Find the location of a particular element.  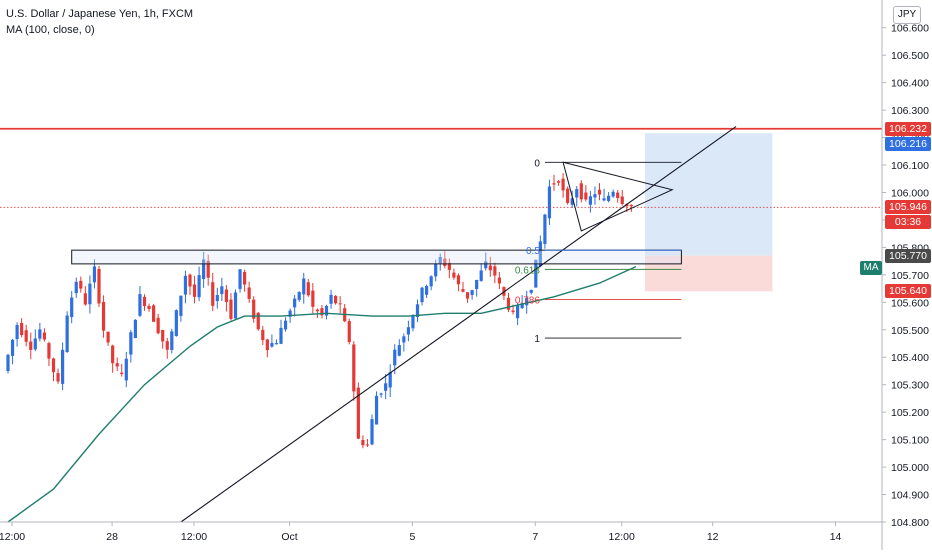

fib-labels: 0 0.5 0.618 0.786 1 is located at coordinates (527, 251).